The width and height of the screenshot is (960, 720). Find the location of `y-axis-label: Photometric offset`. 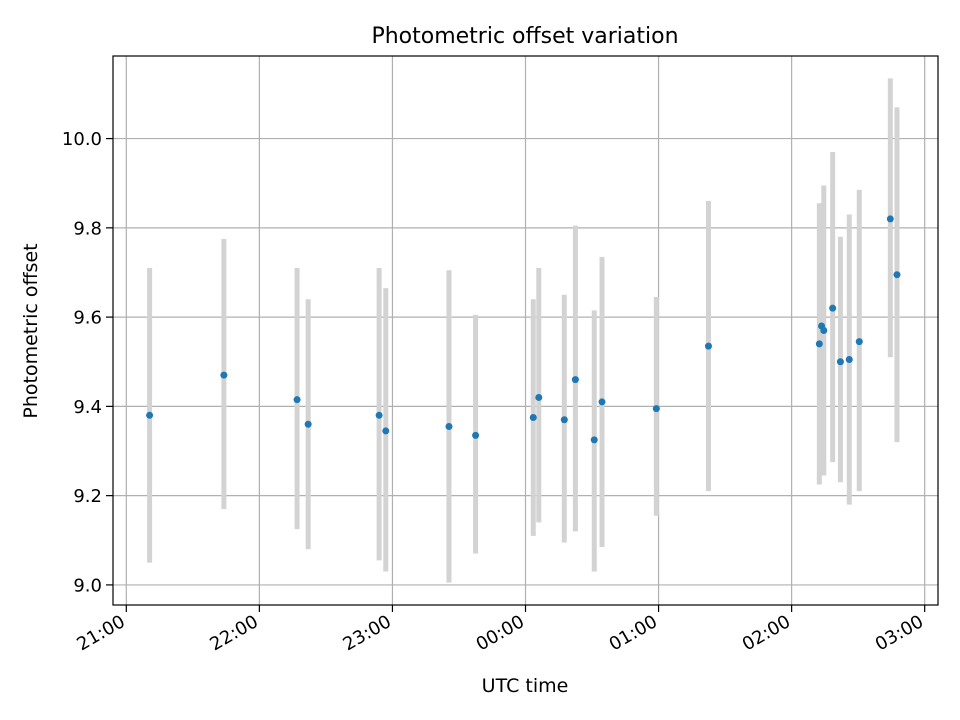

y-axis-label: Photometric offset is located at coordinates (31, 330).